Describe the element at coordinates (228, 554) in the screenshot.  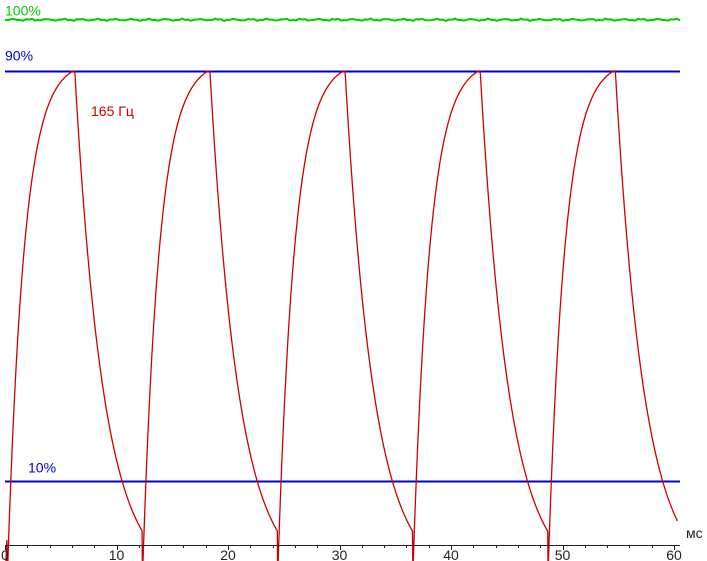
I see `x-axis-tick-label: 20` at that location.